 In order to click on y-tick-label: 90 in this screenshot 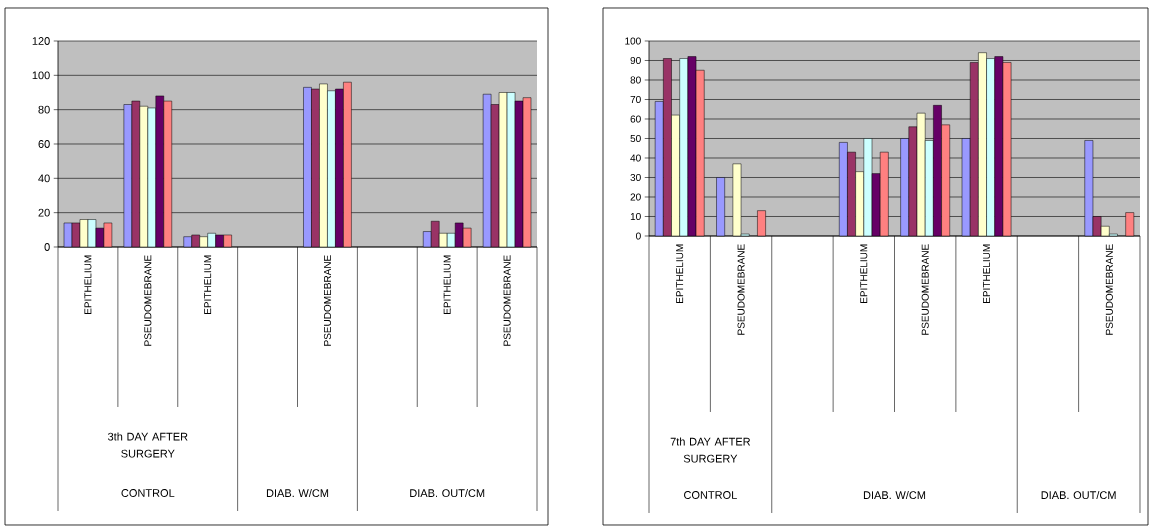, I will do `click(635, 60)`.